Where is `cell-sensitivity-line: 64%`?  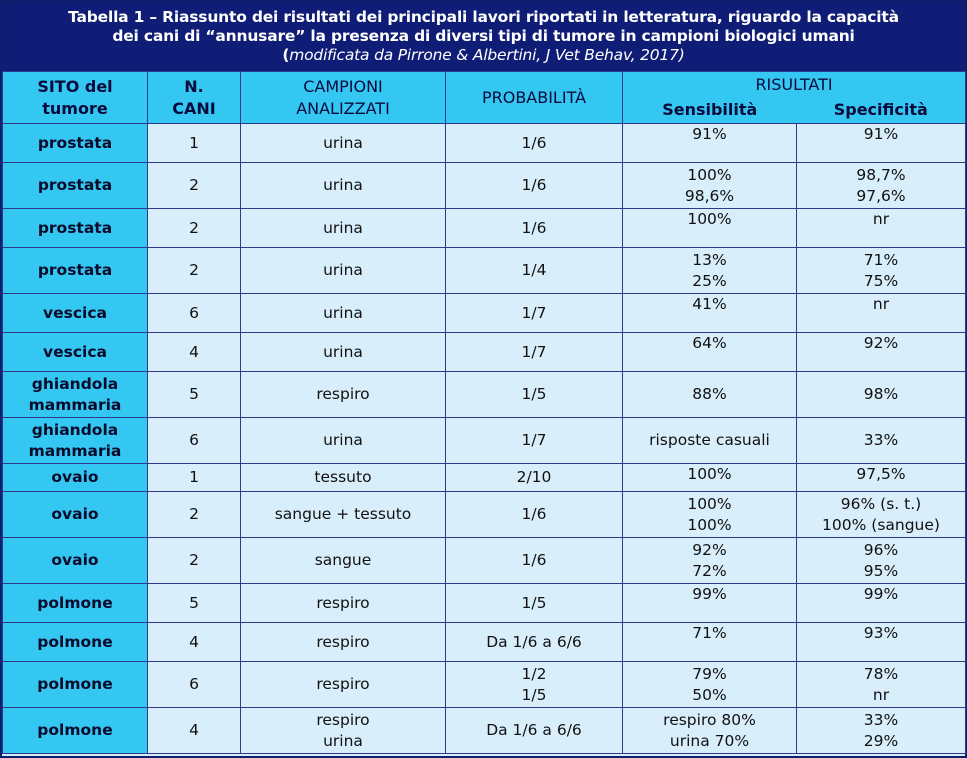 cell-sensitivity-line: 64% is located at coordinates (709, 343).